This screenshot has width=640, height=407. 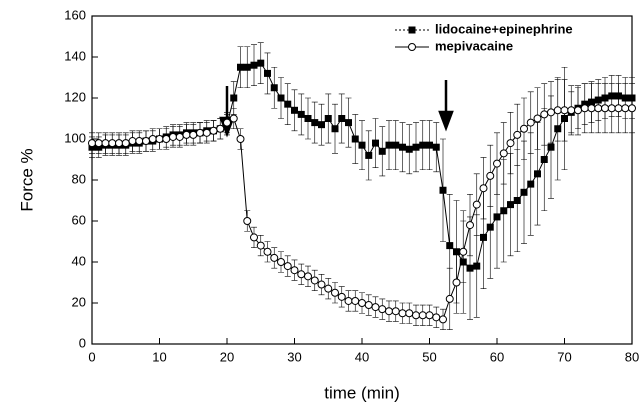 I want to click on y-tick-label: 140, so click(x=75, y=55).